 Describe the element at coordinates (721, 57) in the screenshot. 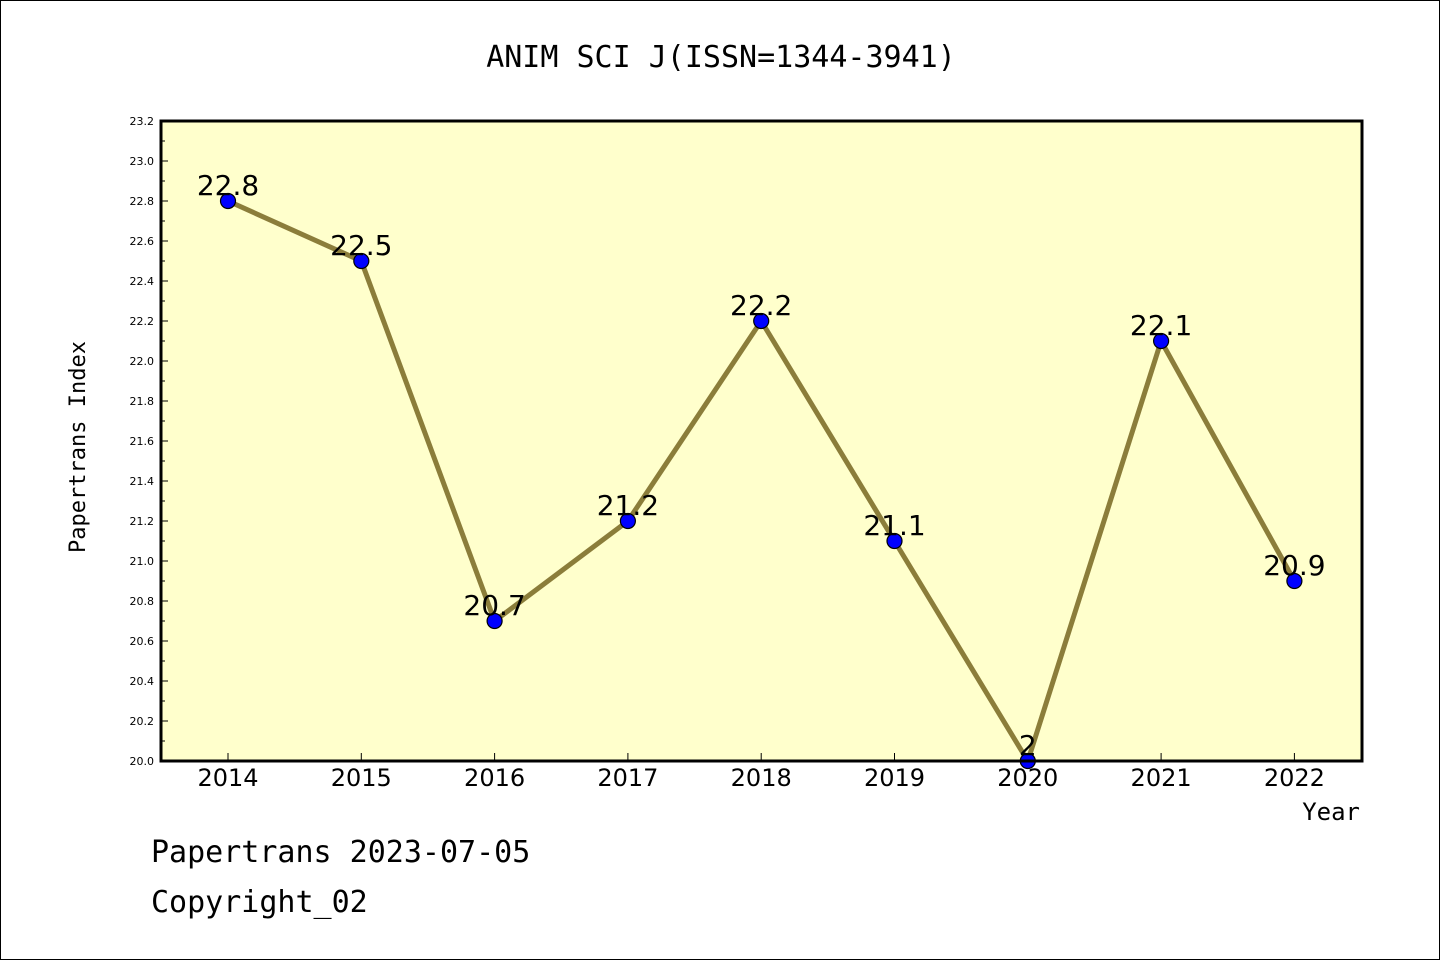

I see `chart-title: ANIM SCI J(ISSN=1344-3941)` at that location.